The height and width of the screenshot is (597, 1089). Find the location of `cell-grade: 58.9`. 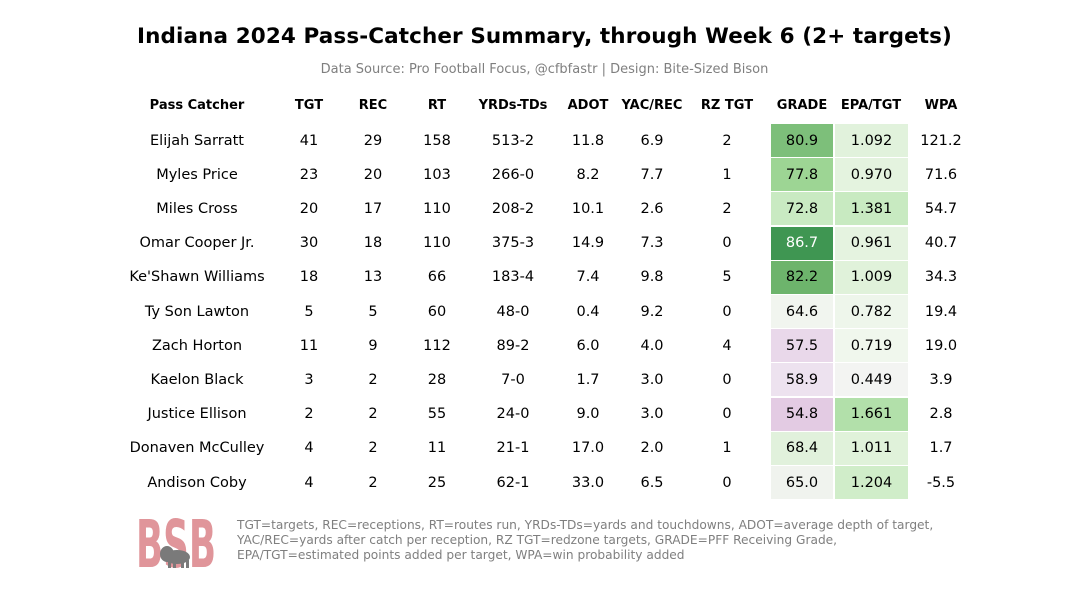

cell-grade: 58.9 is located at coordinates (802, 380).